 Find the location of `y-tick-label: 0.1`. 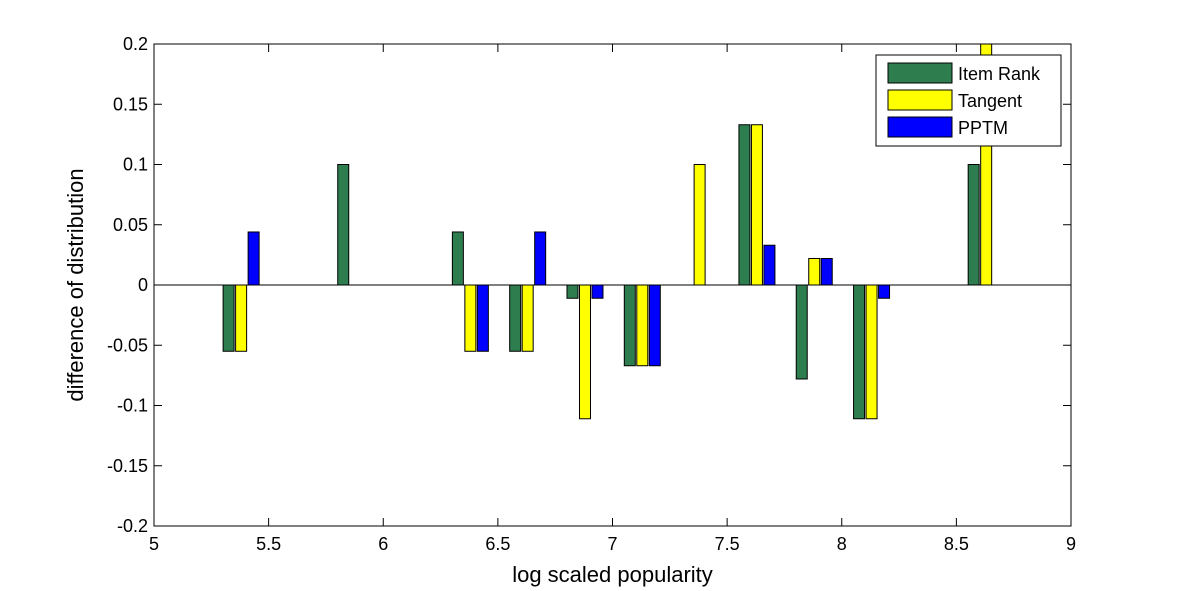

y-tick-label: 0.1 is located at coordinates (135, 165).